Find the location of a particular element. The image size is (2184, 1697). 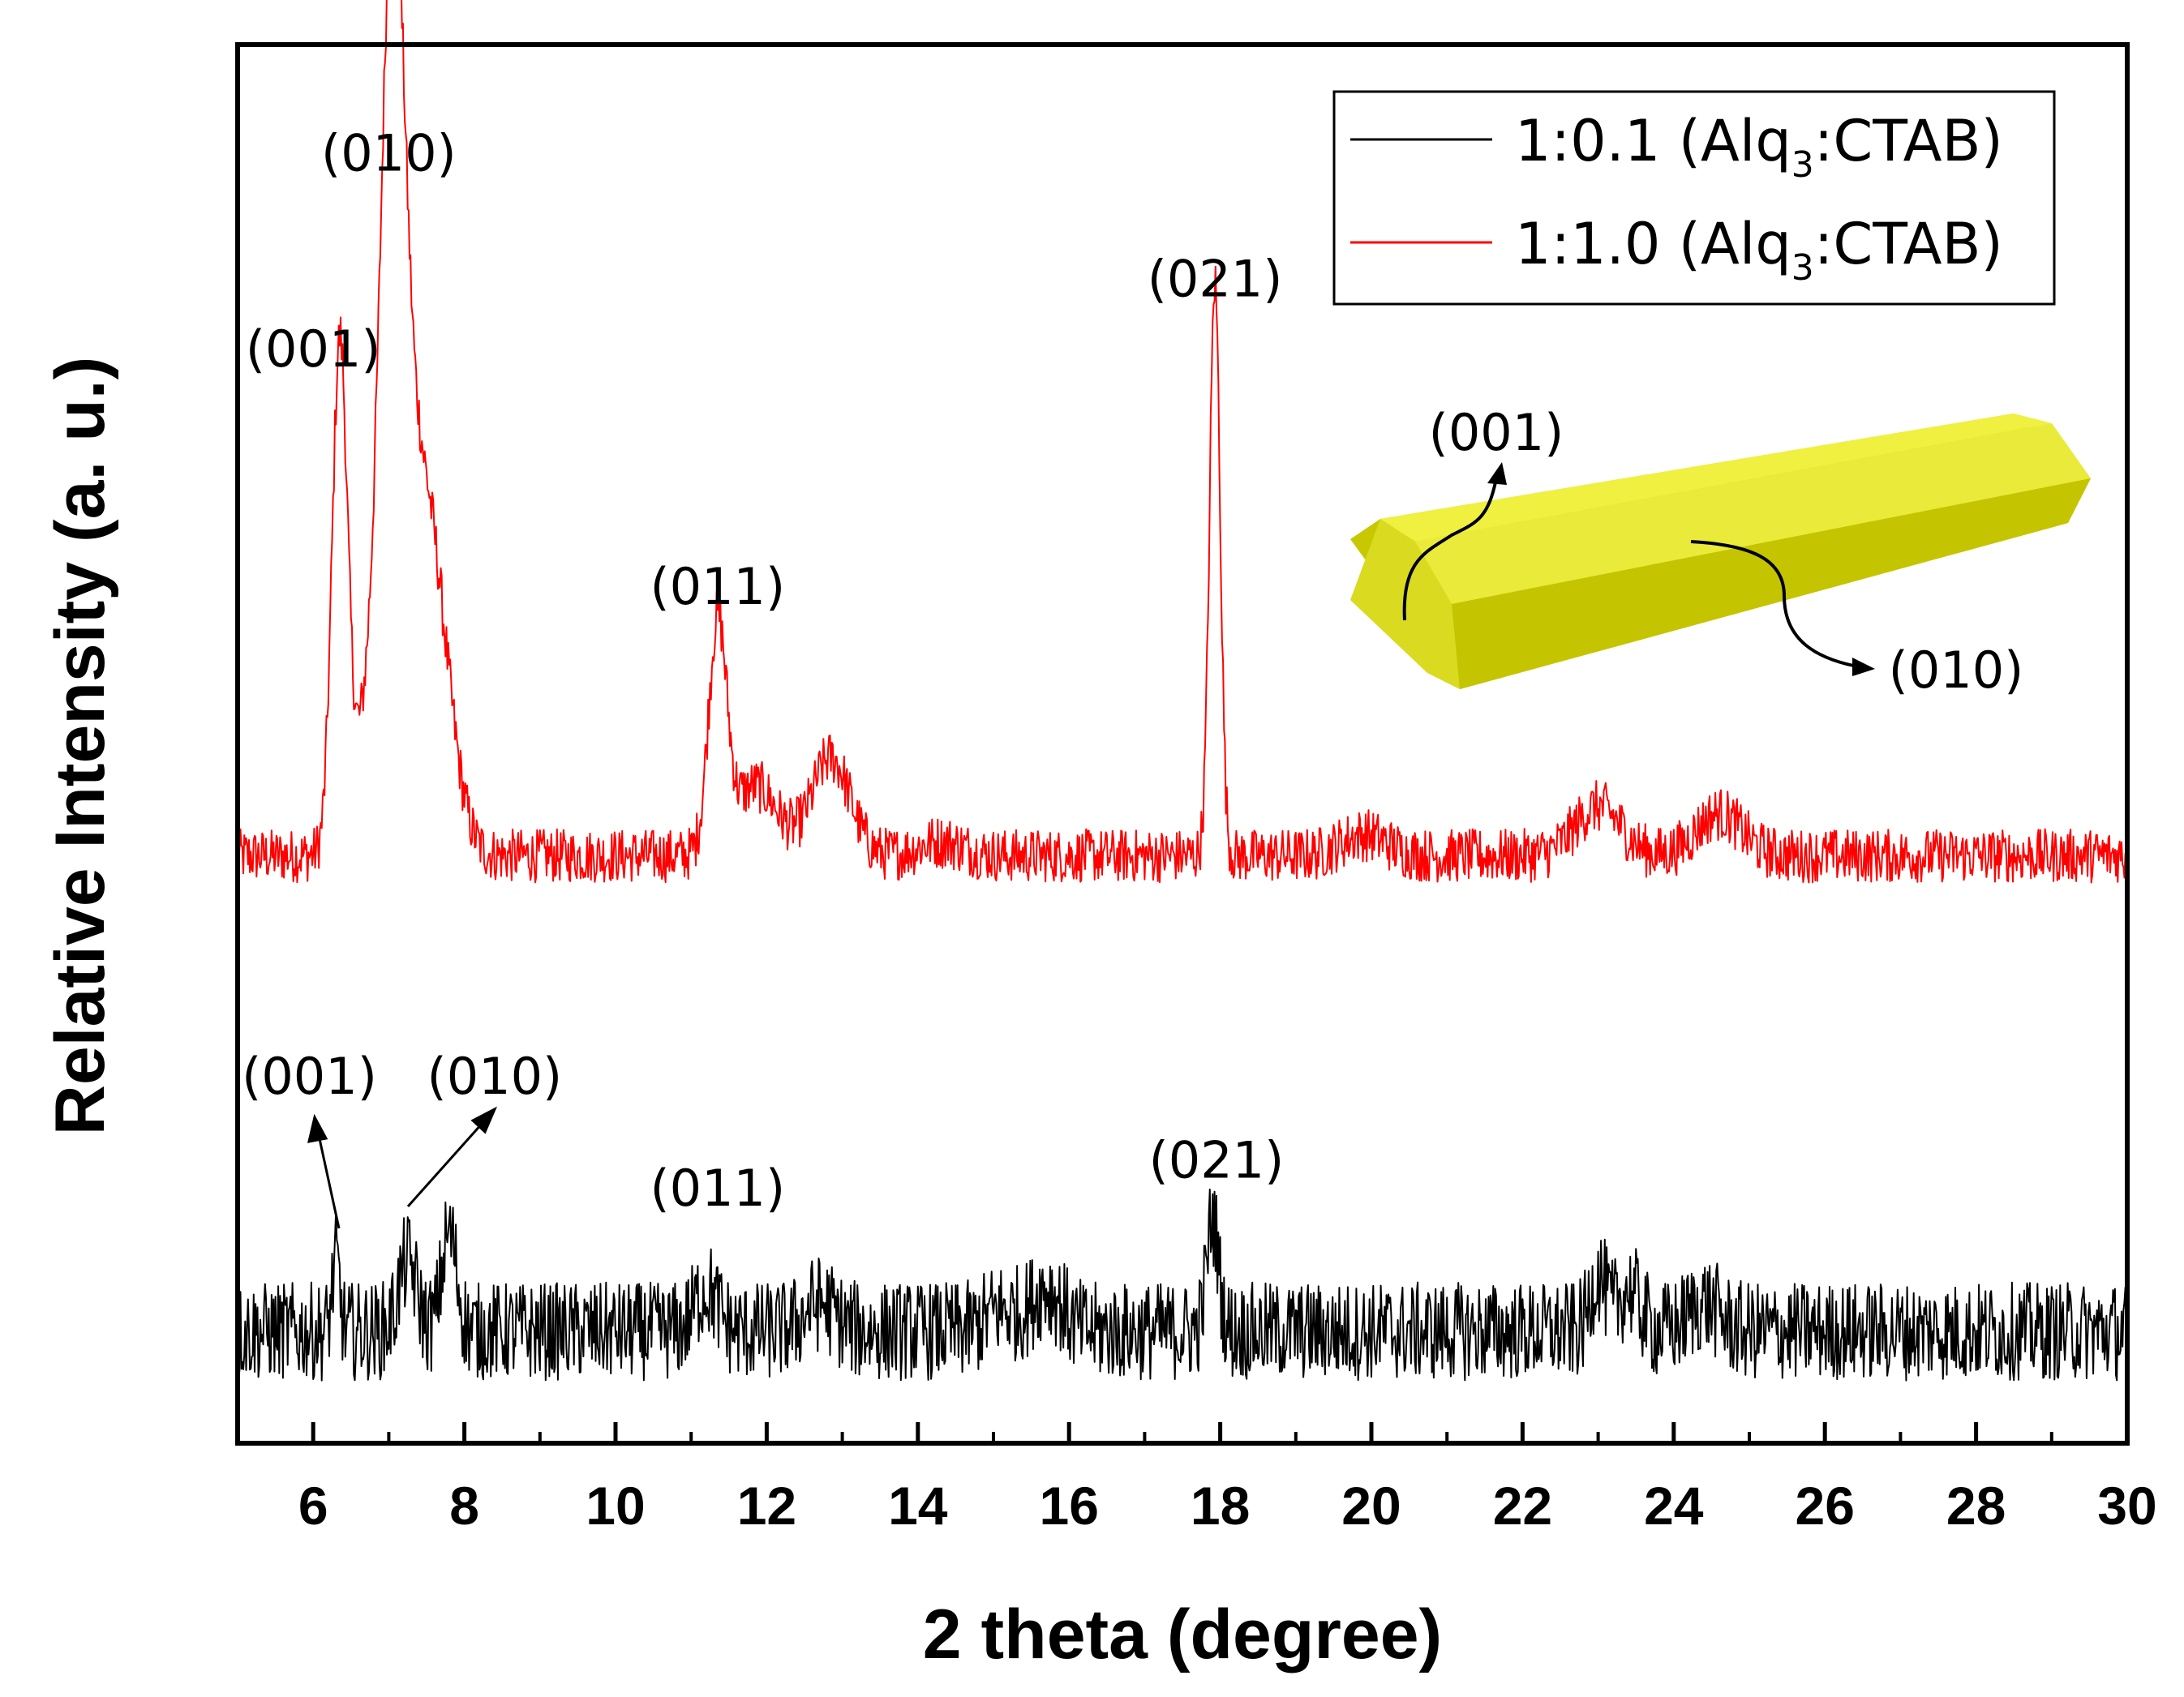

x-axis: 6 8 10 12 14 16 18 20 22 24 26 28 30 is located at coordinates (1196, 1479).